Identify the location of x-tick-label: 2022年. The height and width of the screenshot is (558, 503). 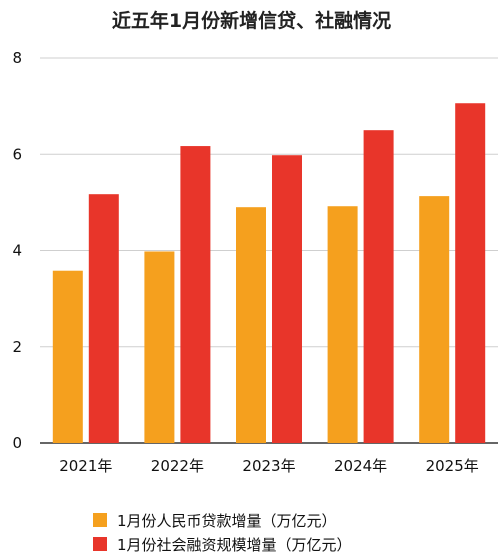
(177, 466).